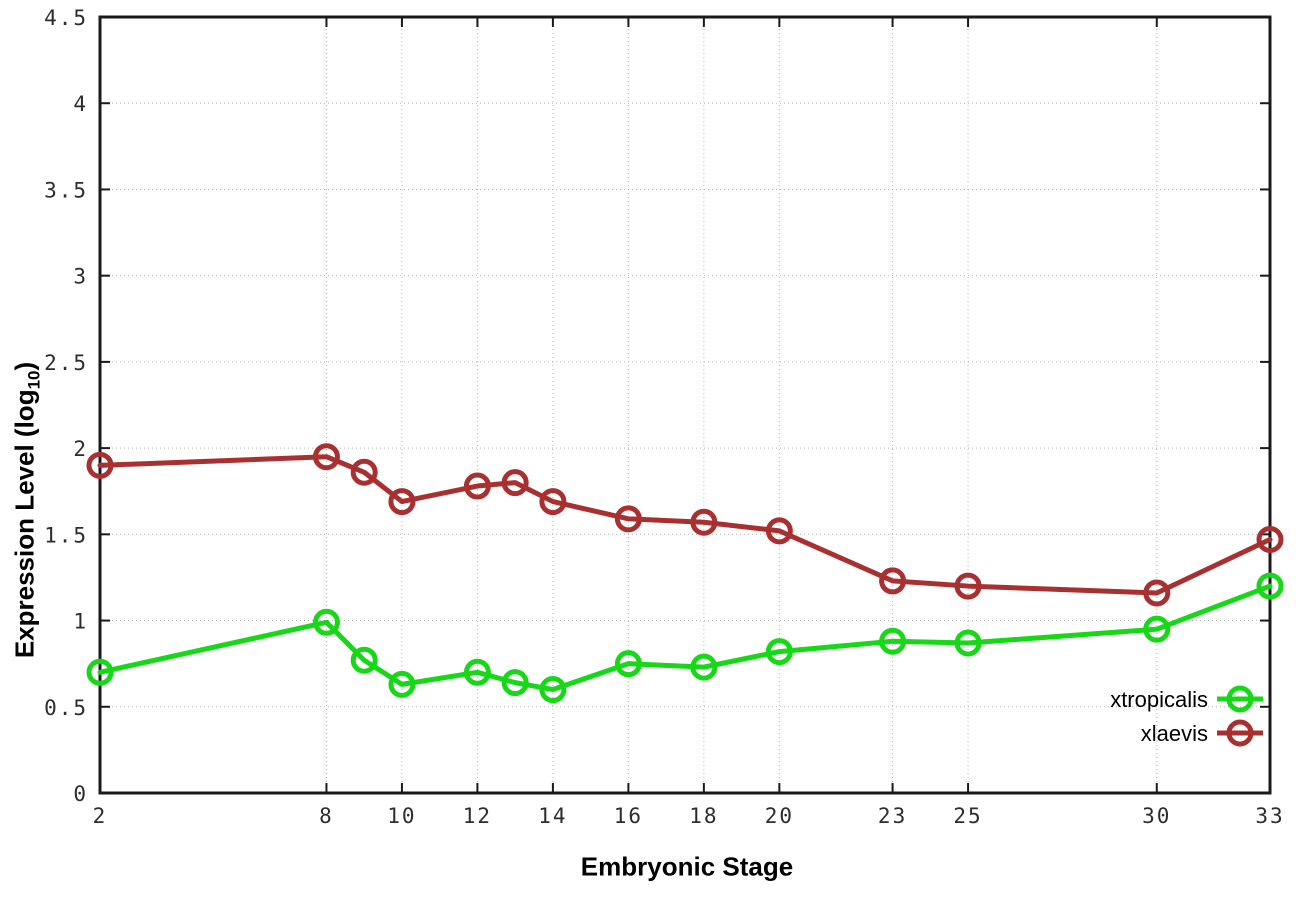 This screenshot has height=907, width=1296. Describe the element at coordinates (80, 104) in the screenshot. I see `y-tick-label: 4` at that location.